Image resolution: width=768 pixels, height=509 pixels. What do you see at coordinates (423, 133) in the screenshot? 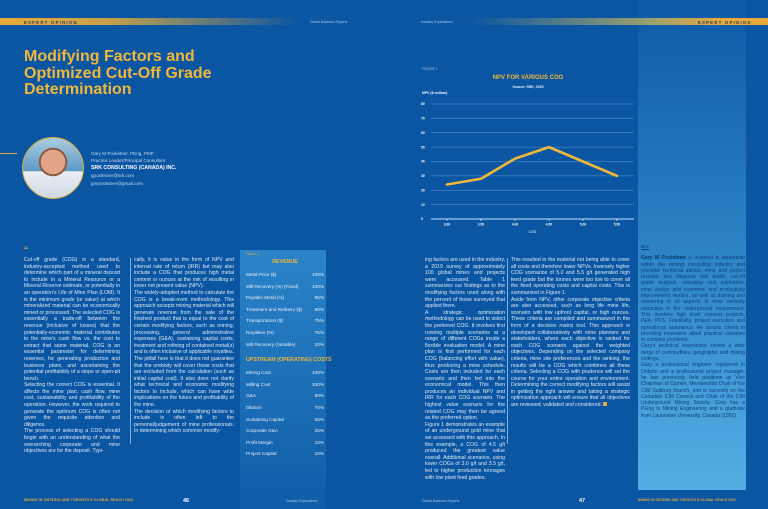
I see `y-tick-label: 60` at bounding box center [423, 133].